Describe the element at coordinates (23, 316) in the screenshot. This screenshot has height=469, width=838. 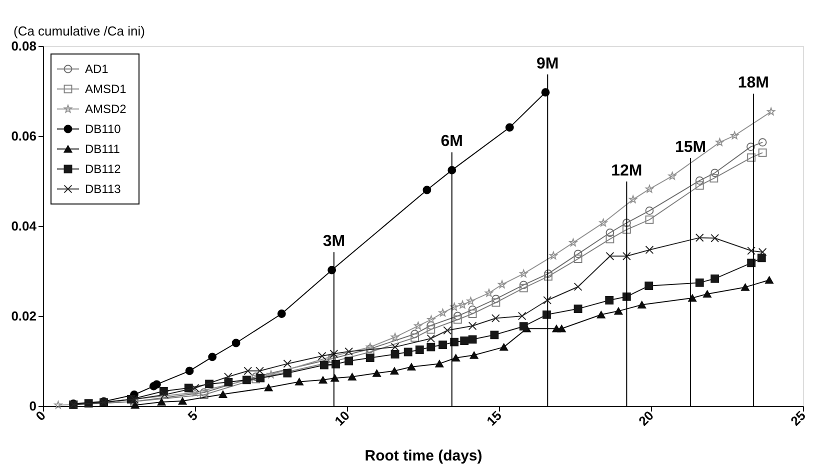
I see `y-tick-label: 0.02` at that location.